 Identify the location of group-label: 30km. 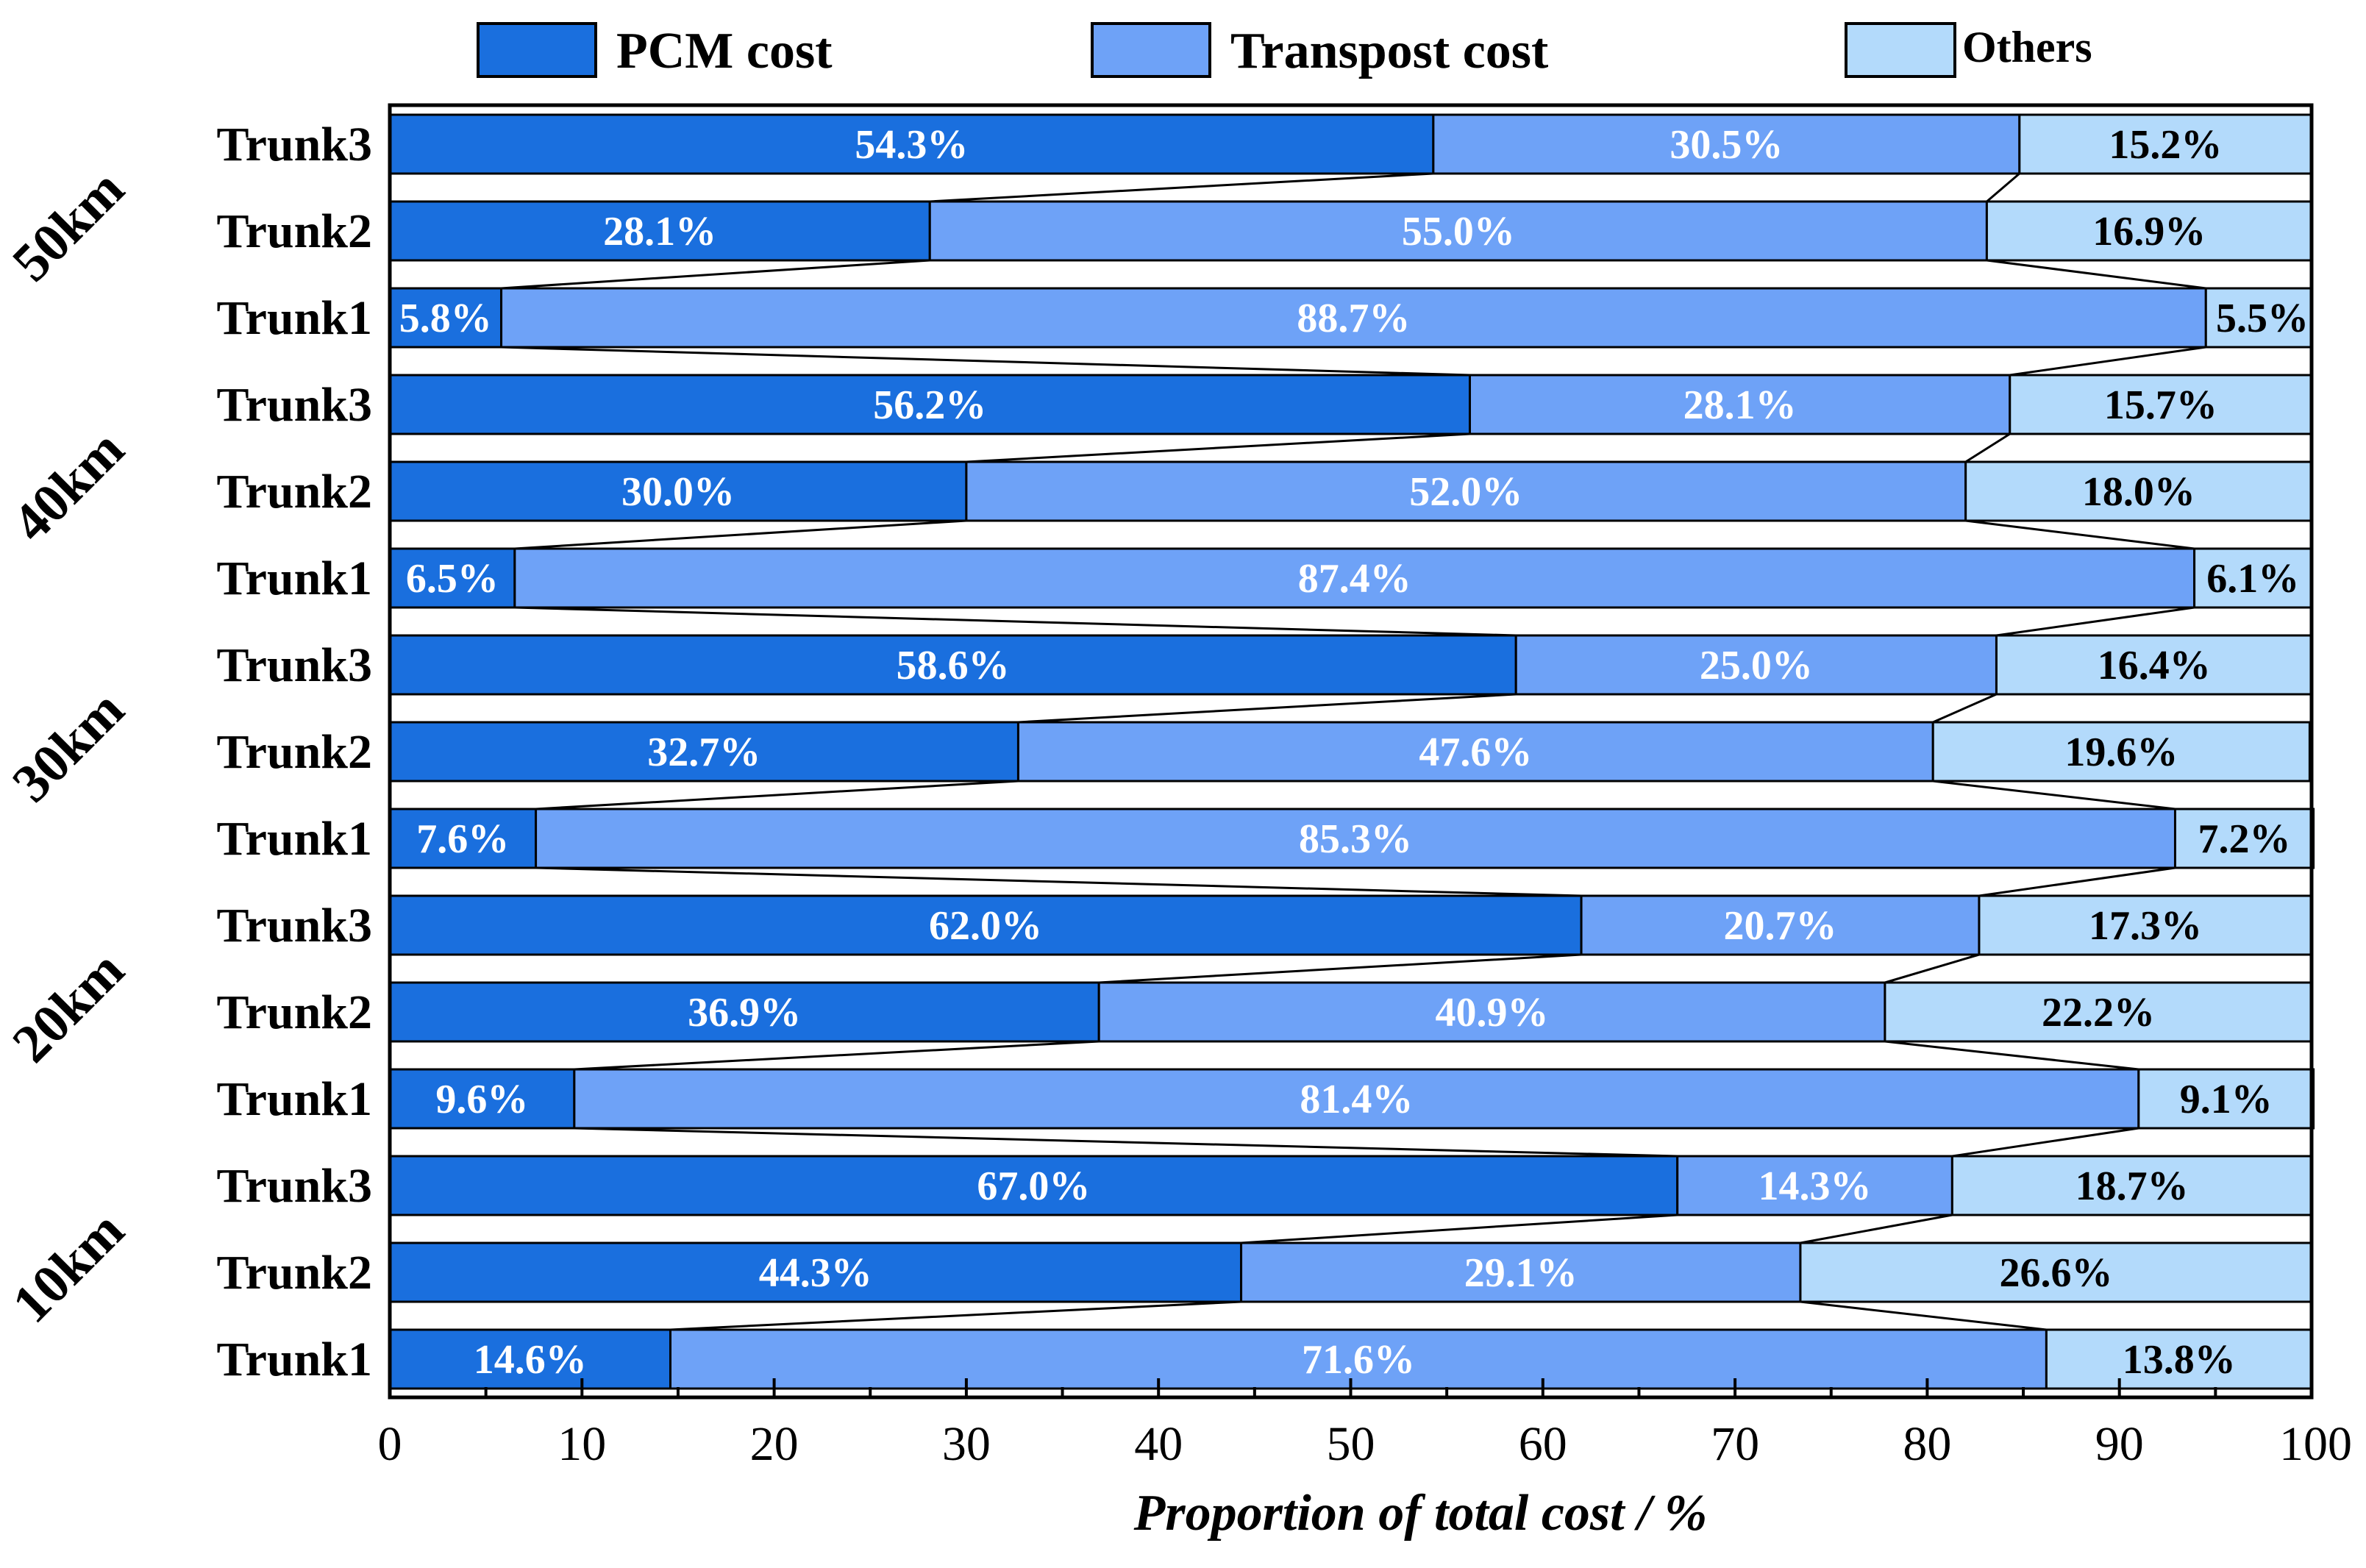
(68, 747).